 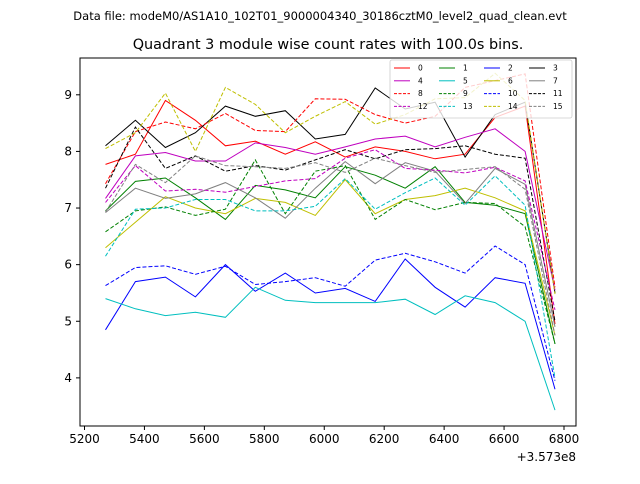 What do you see at coordinates (384, 439) in the screenshot?
I see `x-tick-label: 6200` at bounding box center [384, 439].